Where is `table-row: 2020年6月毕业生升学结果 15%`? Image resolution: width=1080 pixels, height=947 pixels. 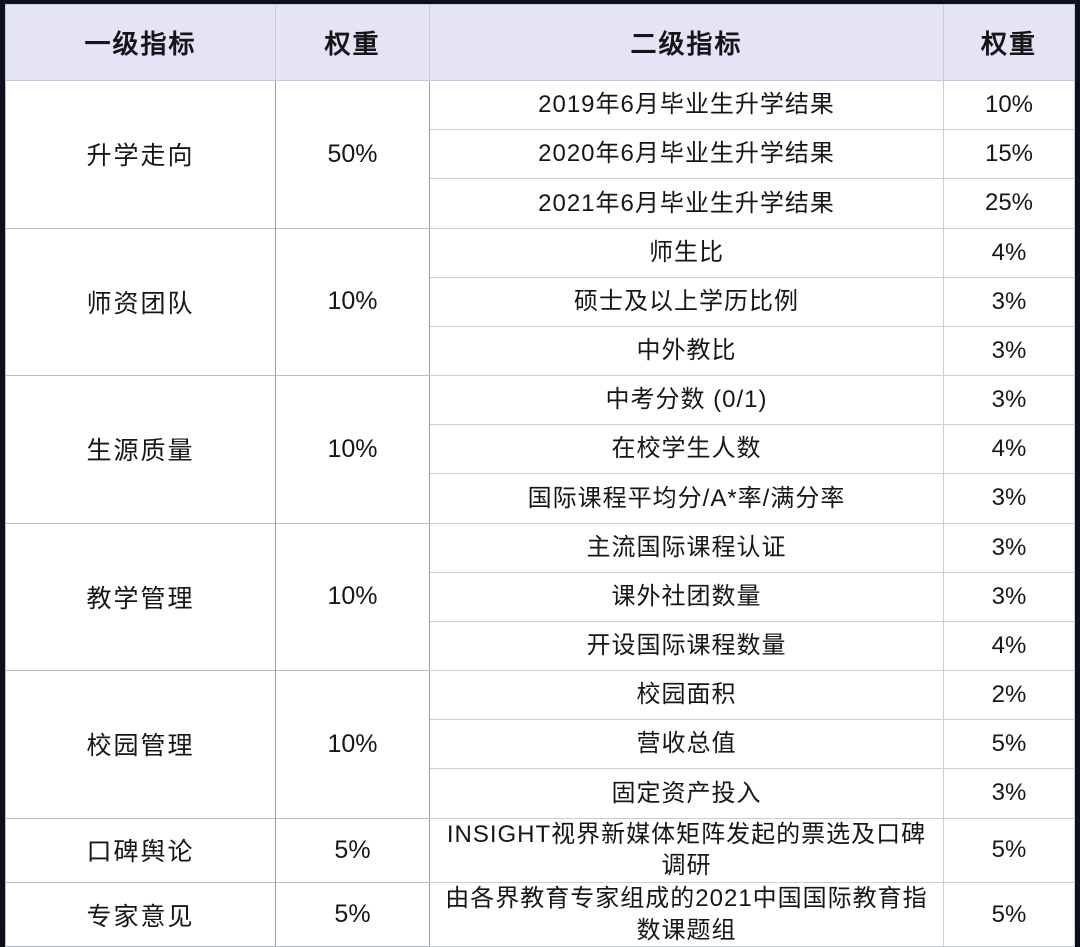
table-row: 2020年6月毕业生升学结果 15% is located at coordinates (540, 154).